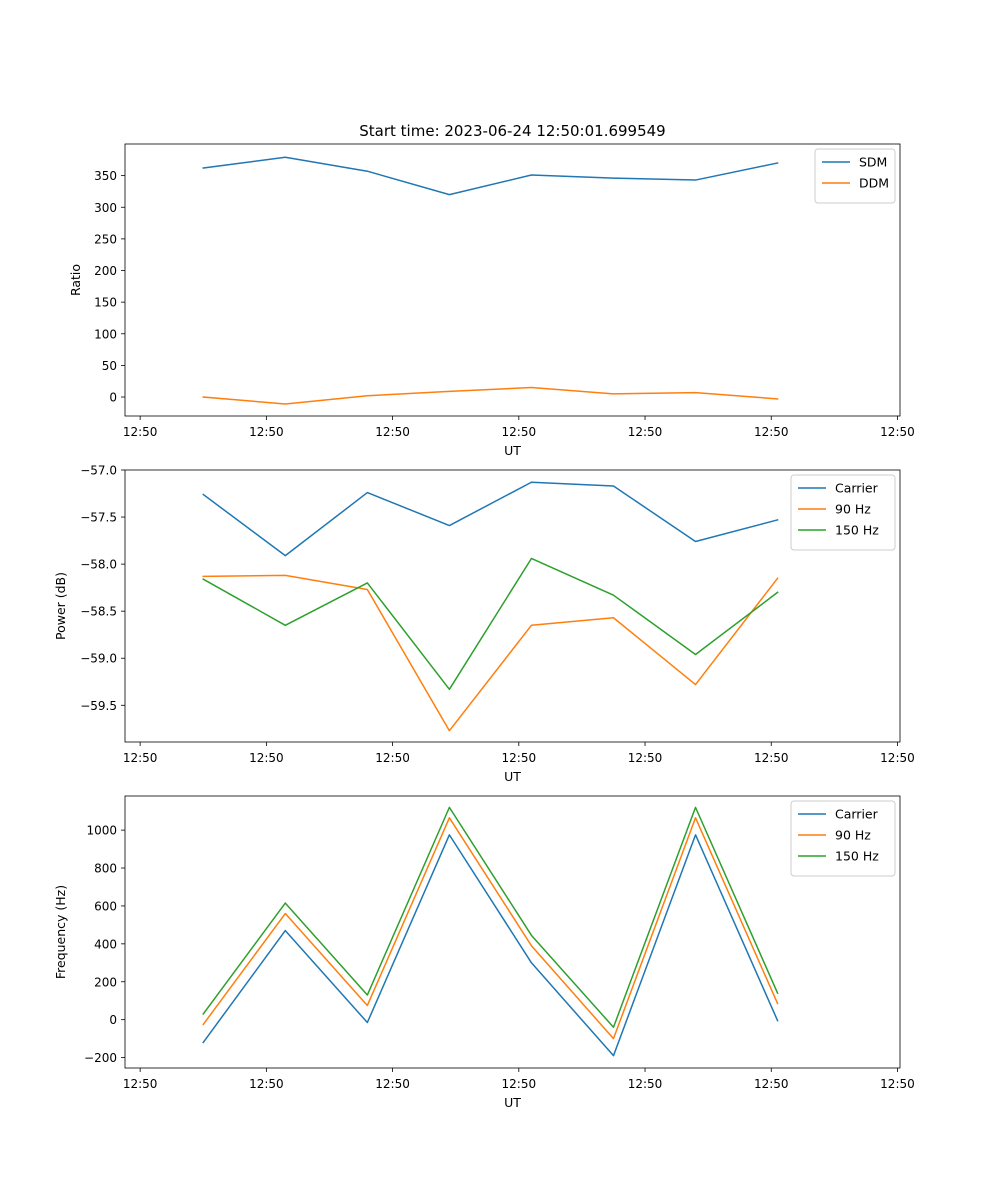  Describe the element at coordinates (98, 518) in the screenshot. I see `y-tick-label: −57.5` at that location.